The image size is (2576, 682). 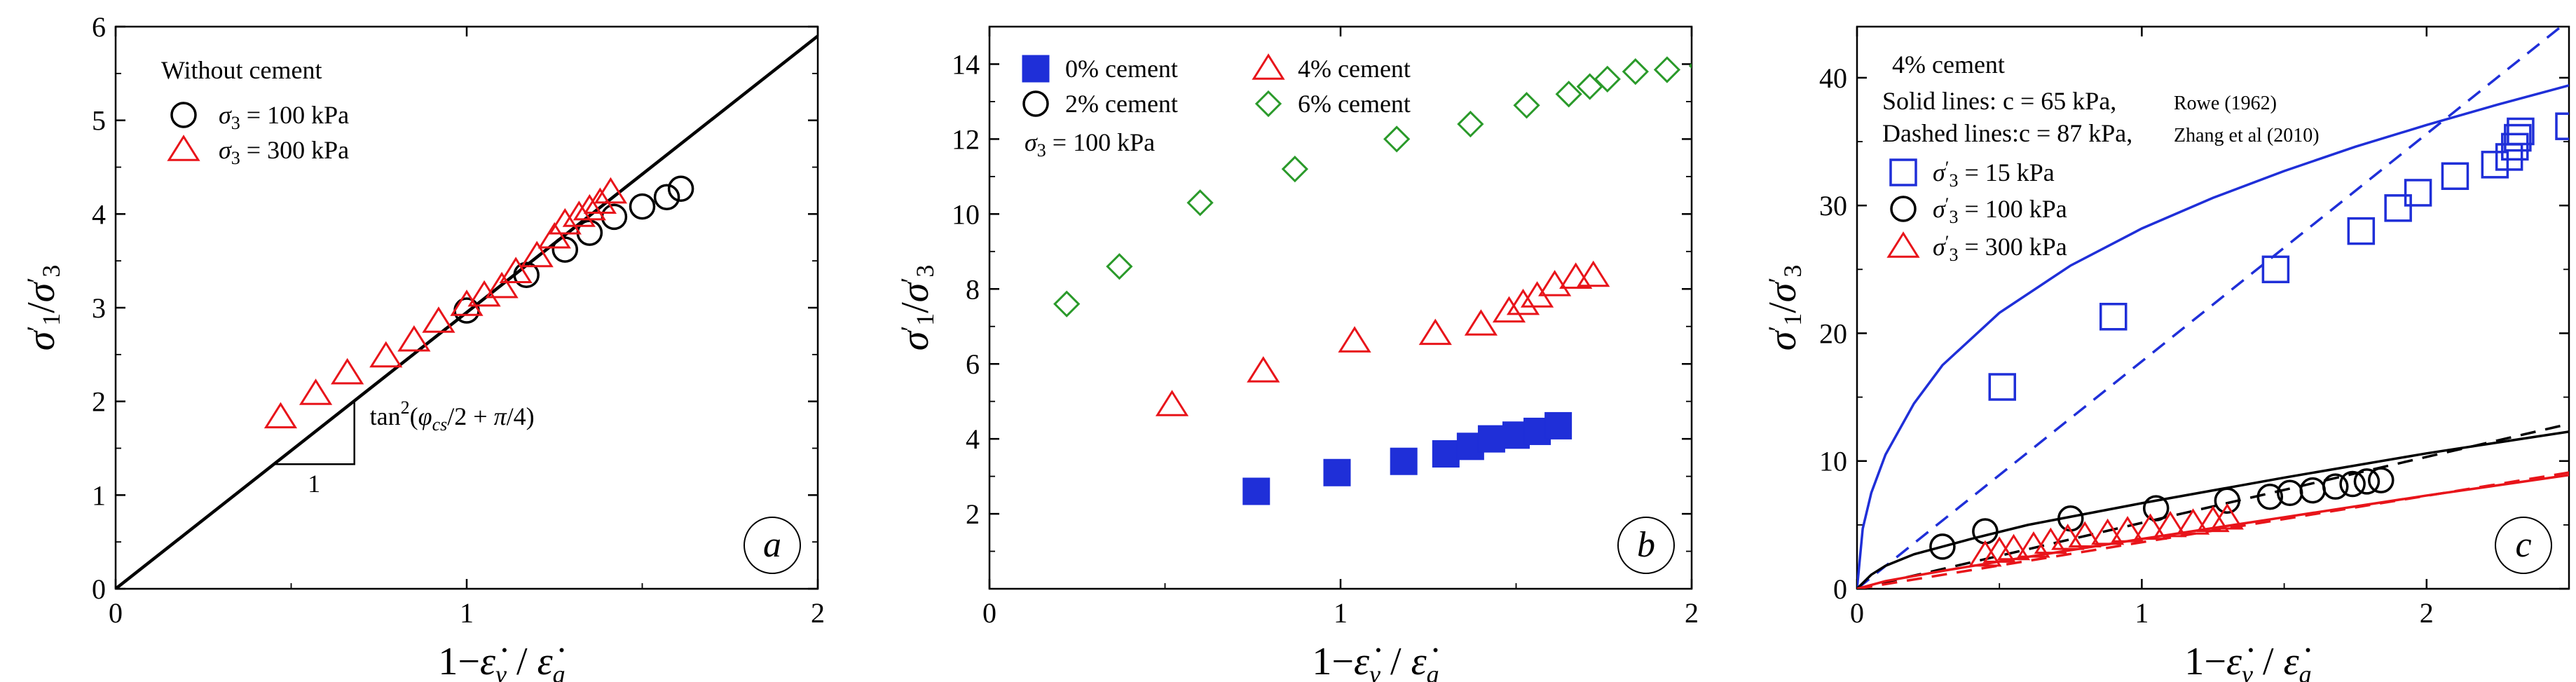 What do you see at coordinates (1354, 69) in the screenshot?
I see `legend-label: 4% cement` at bounding box center [1354, 69].